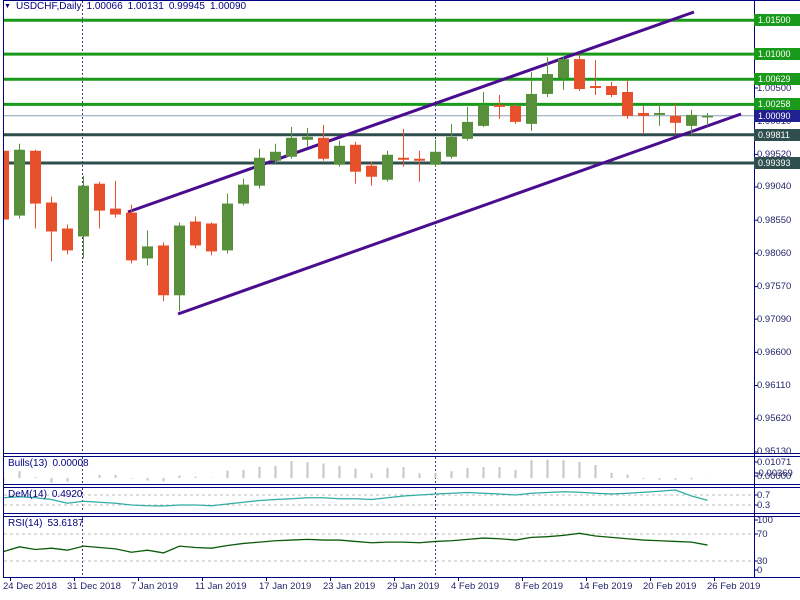  What do you see at coordinates (27, 494) in the screenshot?
I see `dem-name: DeM(14)` at bounding box center [27, 494].